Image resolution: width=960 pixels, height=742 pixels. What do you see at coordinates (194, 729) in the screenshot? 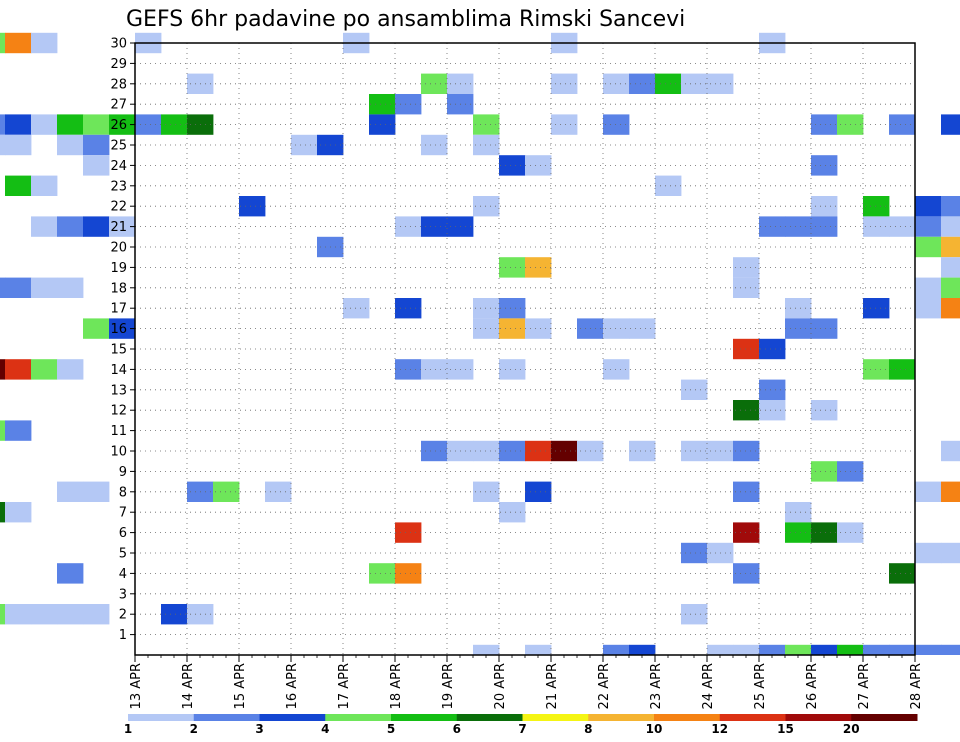
I see `colorbar-label: 2` at bounding box center [194, 729].